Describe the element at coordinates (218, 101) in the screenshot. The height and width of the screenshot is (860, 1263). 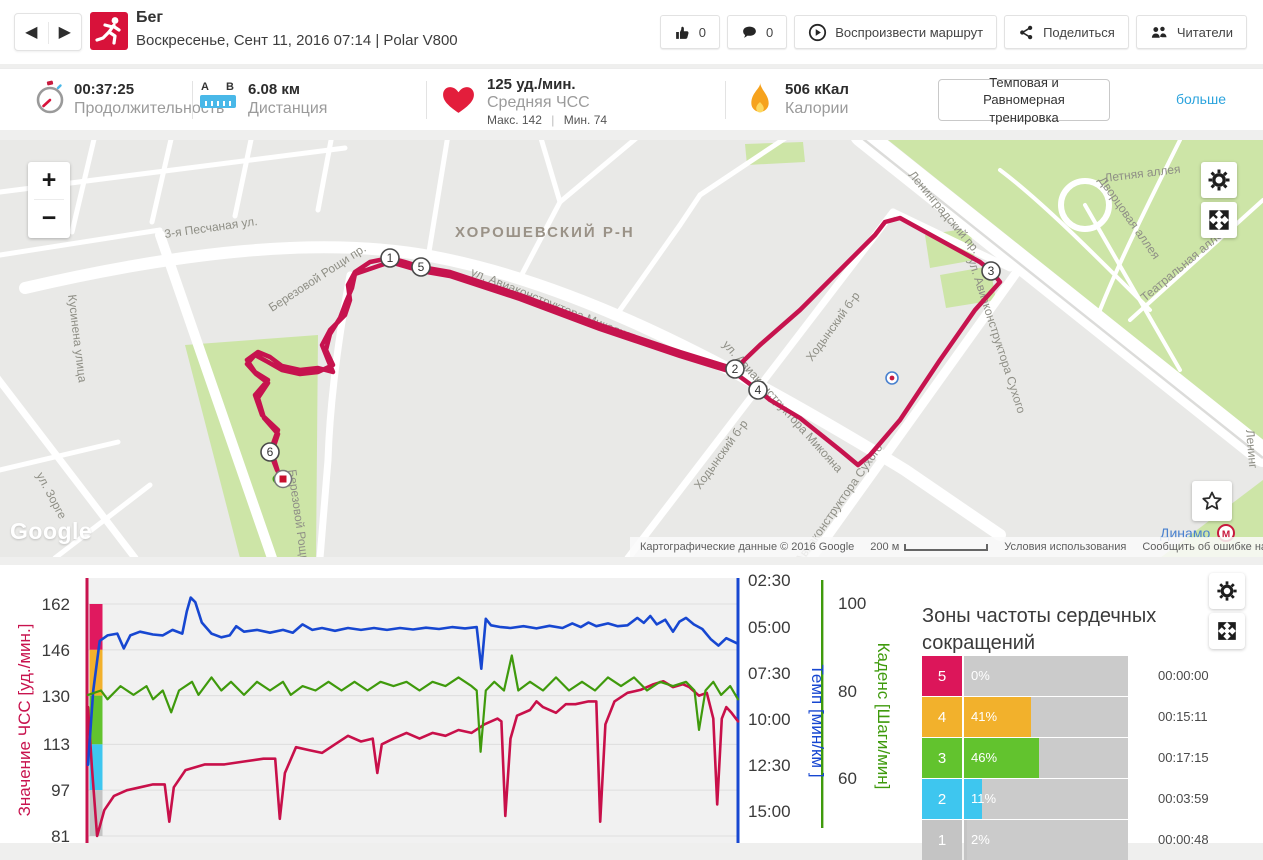
I see `ruler-icon` at that location.